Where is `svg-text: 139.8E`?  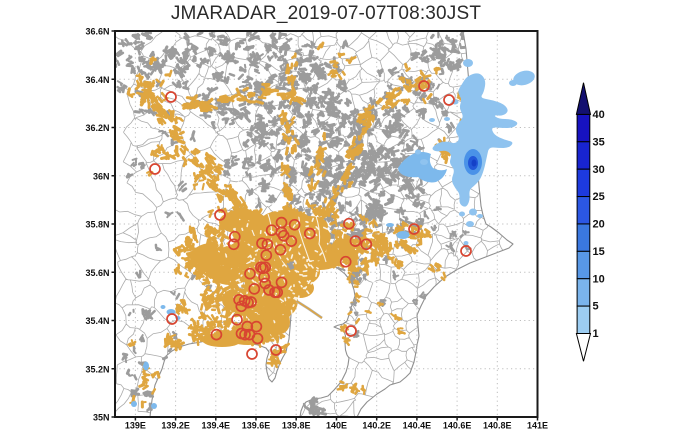 svg-text: 139.8E is located at coordinates (296, 426).